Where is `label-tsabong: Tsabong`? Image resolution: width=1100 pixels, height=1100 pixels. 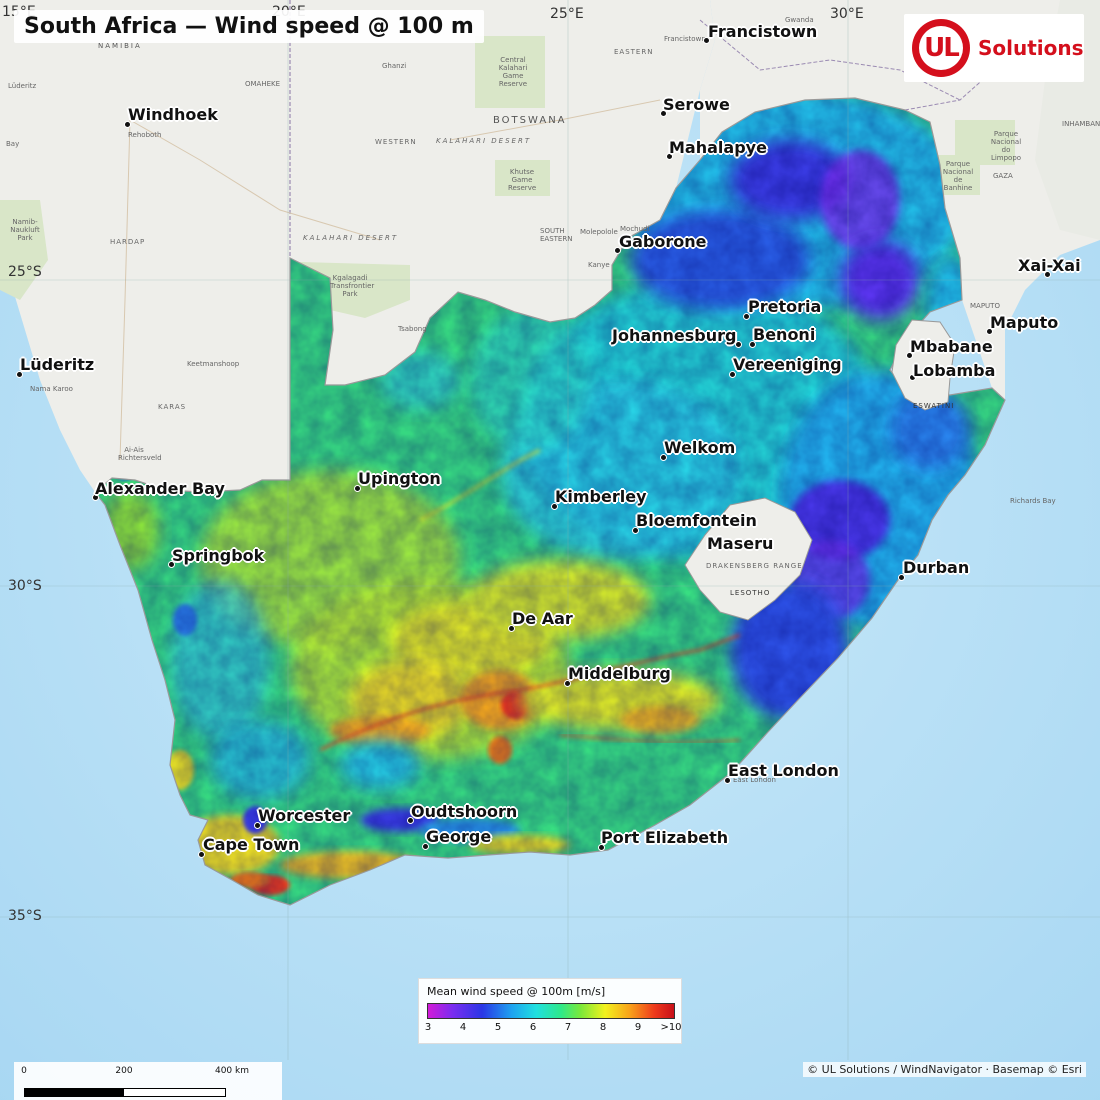 label-tsabong: Tsabong is located at coordinates (412, 329).